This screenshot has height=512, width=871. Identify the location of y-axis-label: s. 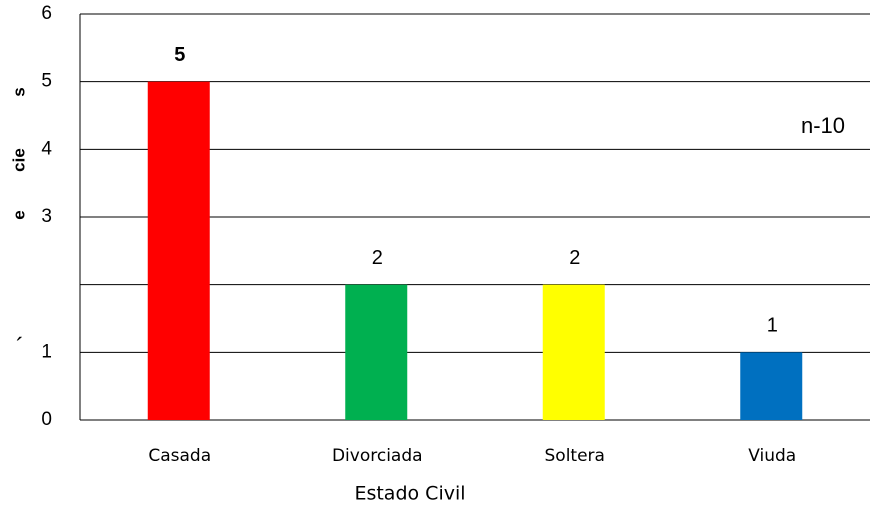
(18, 91).